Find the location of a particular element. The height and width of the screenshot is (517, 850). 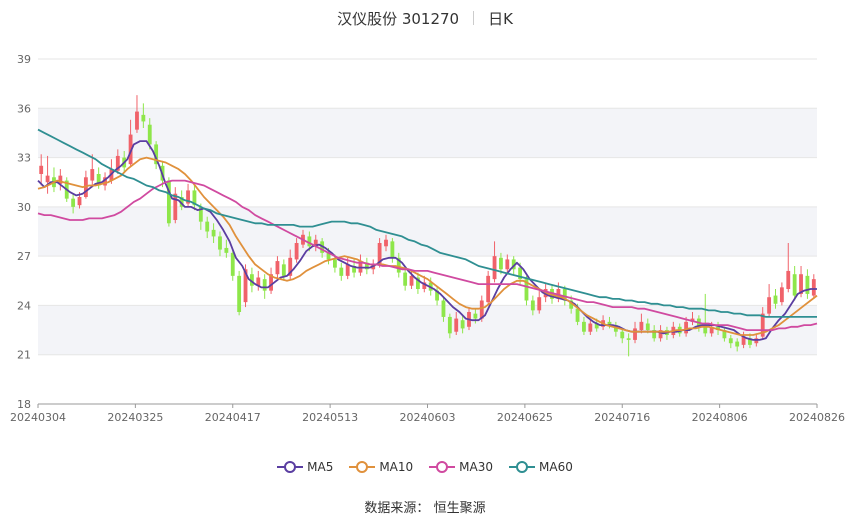

legend-item-ma60: MA60 is located at coordinates (541, 467).